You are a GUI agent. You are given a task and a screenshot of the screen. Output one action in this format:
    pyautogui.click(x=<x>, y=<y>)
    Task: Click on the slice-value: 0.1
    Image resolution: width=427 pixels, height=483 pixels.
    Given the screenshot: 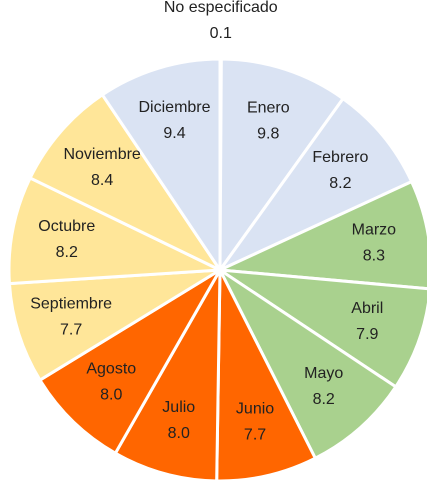 What is the action you would take?
    pyautogui.click(x=221, y=33)
    